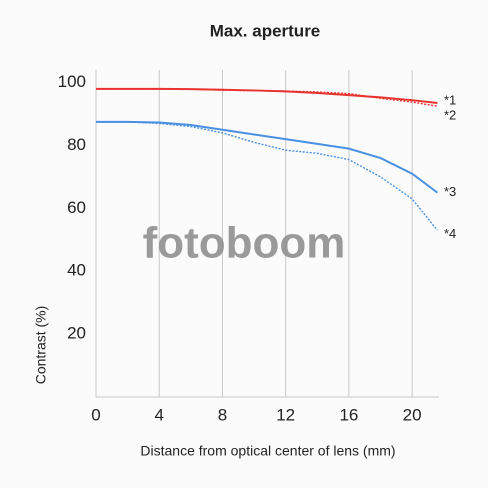 The height and width of the screenshot is (488, 488). What do you see at coordinates (76, 207) in the screenshot?
I see `y-tick-label: 60` at bounding box center [76, 207].